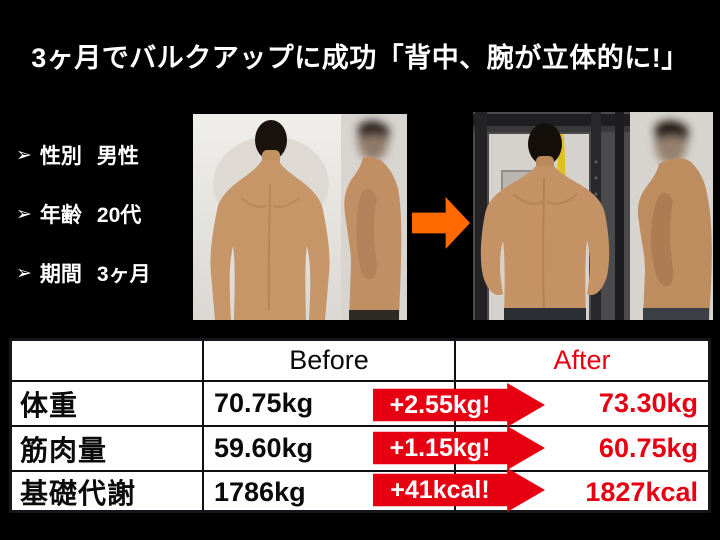  I want to click on header-item, so click(107, 360).